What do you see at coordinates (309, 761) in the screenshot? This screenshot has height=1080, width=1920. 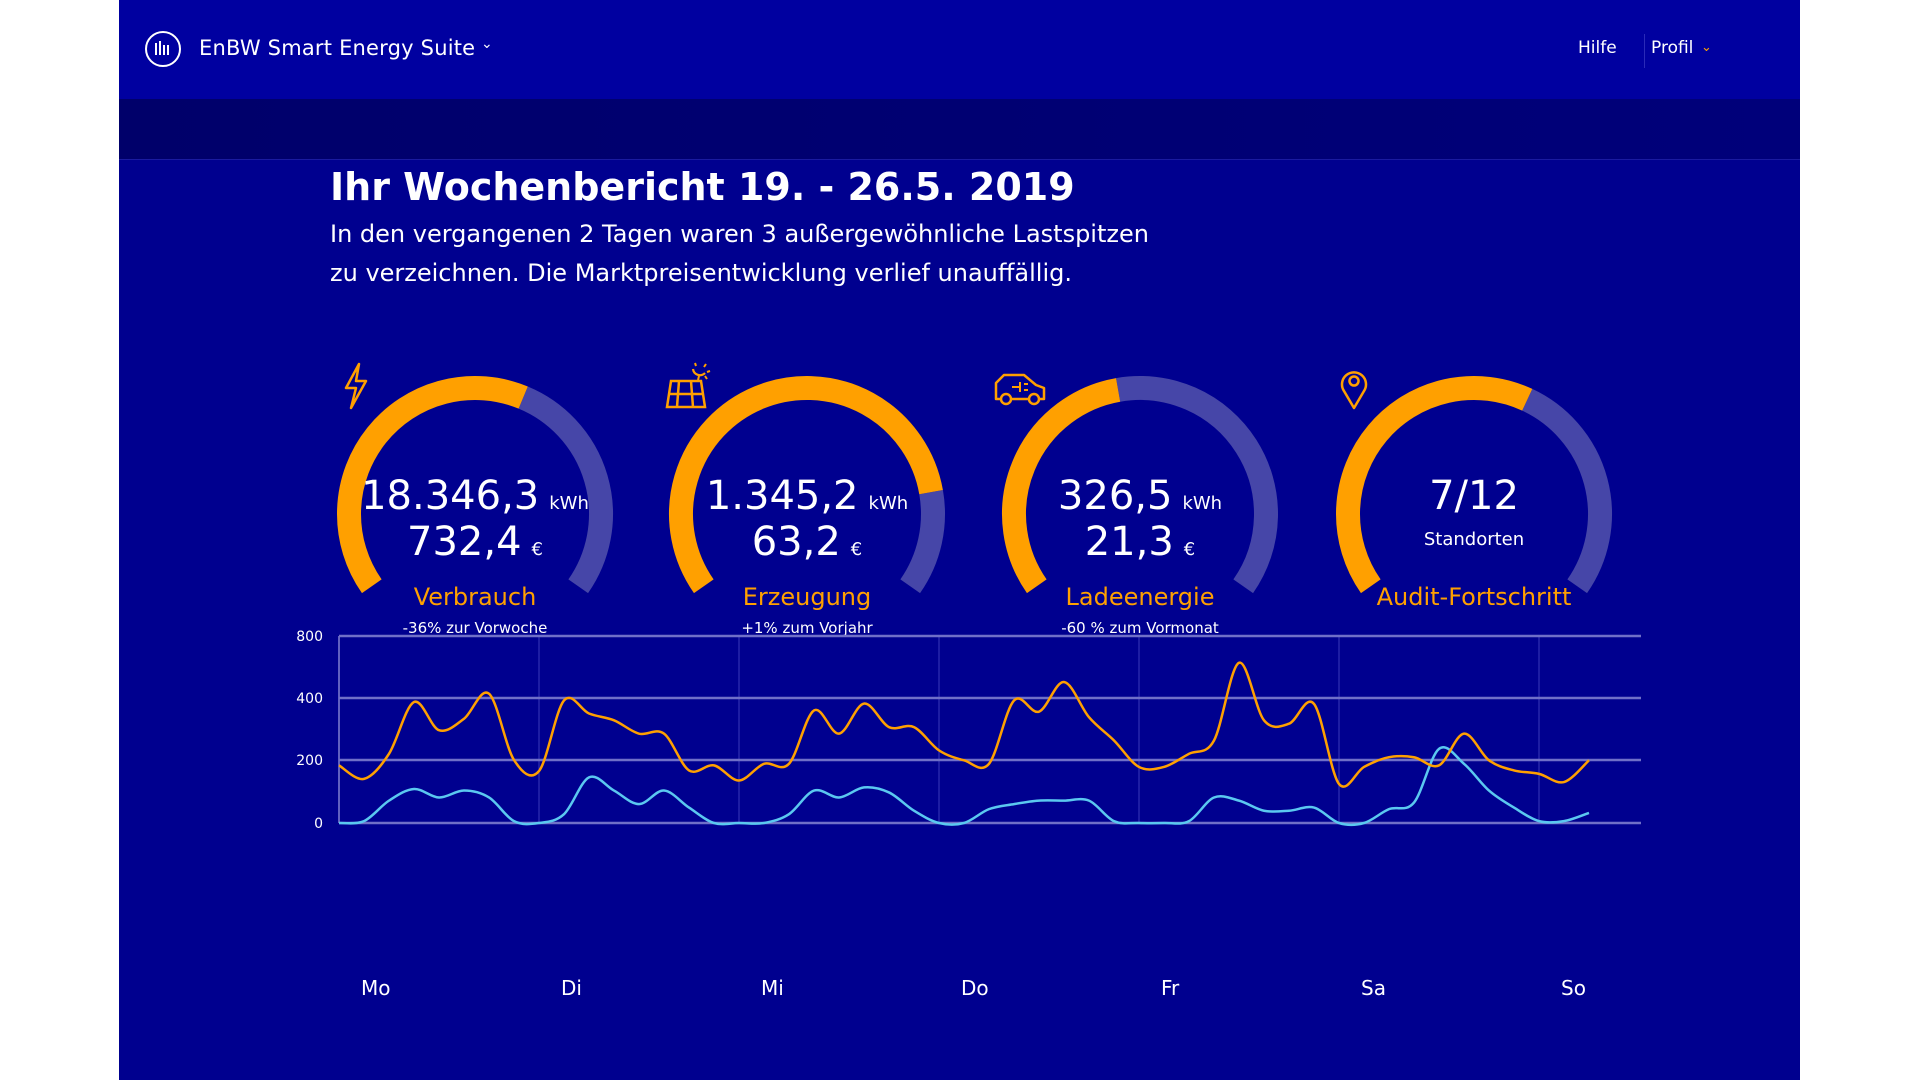 I see `y-tick-label: 200` at bounding box center [309, 761].